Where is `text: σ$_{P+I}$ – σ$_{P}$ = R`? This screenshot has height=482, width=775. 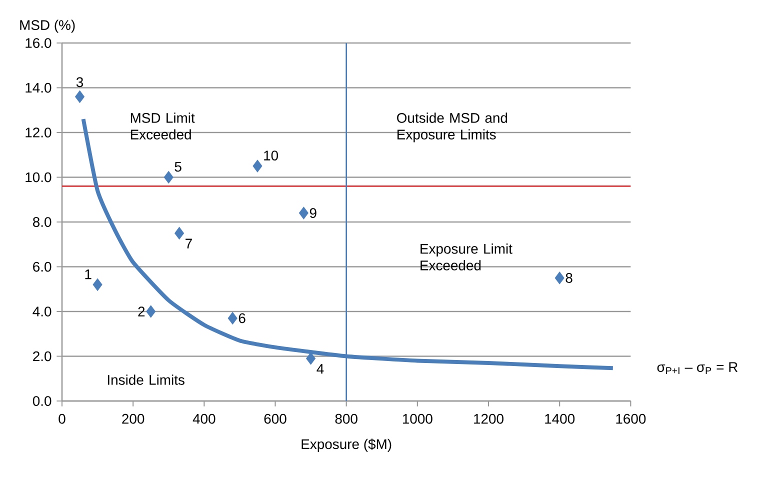
text: σ$_{P+I}$ – σ$_{P}$ = R is located at coordinates (697, 368).